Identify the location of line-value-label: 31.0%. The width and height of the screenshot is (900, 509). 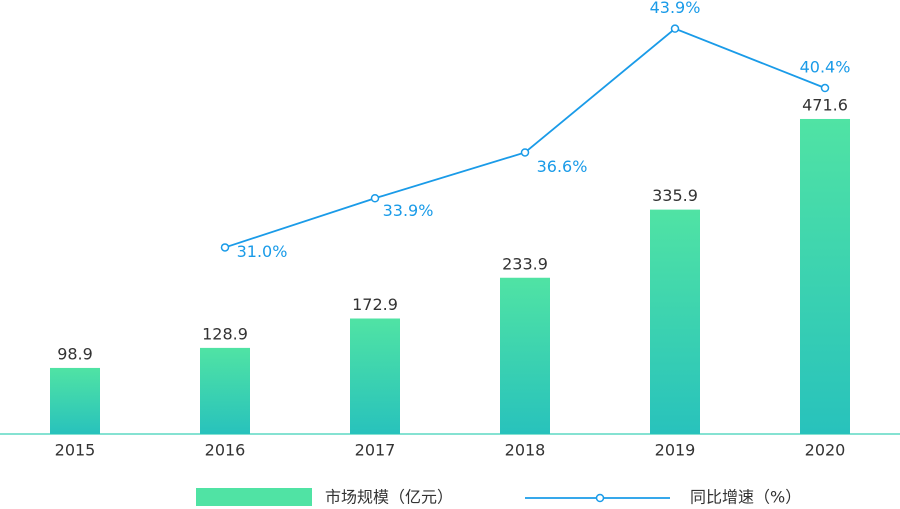
(262, 251).